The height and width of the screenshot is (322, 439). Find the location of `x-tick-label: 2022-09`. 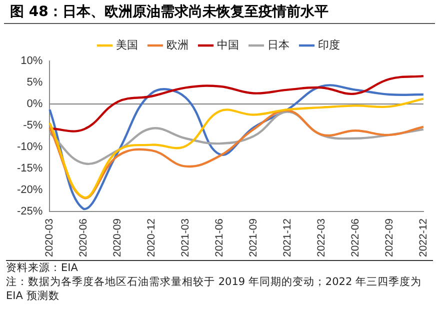

x-tick-label: 2022-09 is located at coordinates (389, 238).